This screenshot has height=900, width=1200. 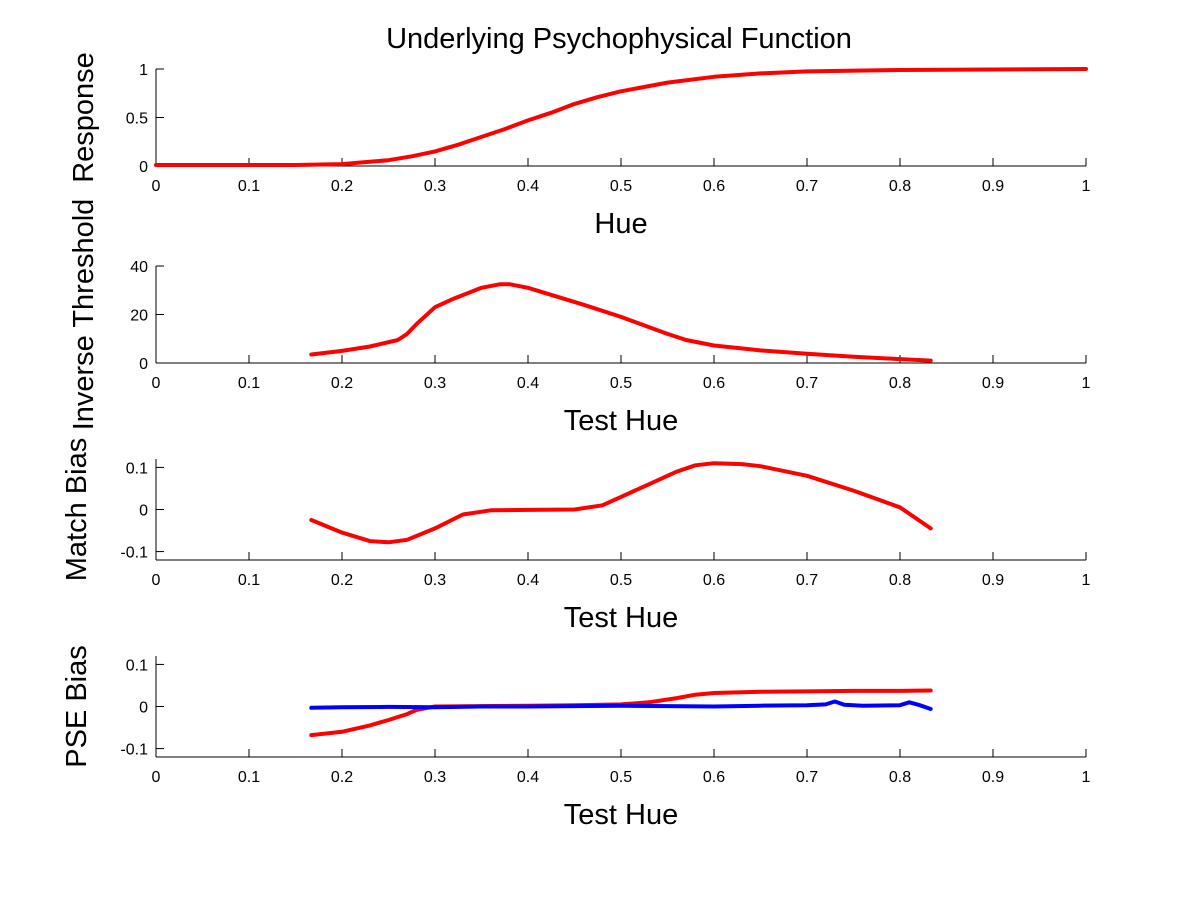 What do you see at coordinates (143, 70) in the screenshot?
I see `y-tick-label: 1` at bounding box center [143, 70].